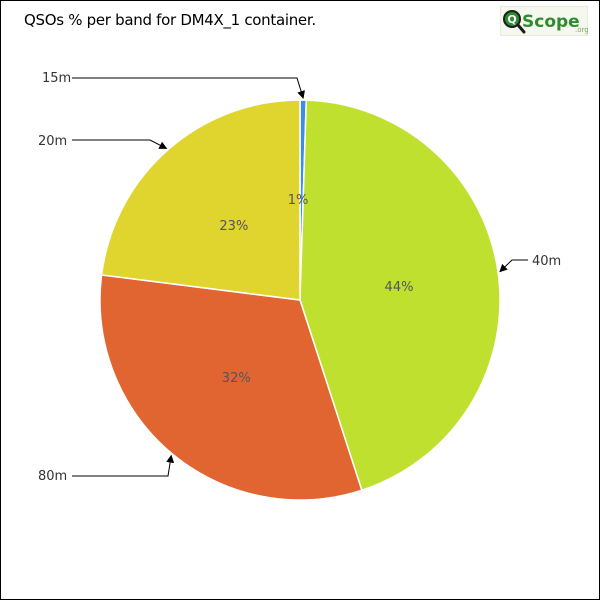  Describe the element at coordinates (52, 141) in the screenshot. I see `band-label-20m: 20m` at that location.